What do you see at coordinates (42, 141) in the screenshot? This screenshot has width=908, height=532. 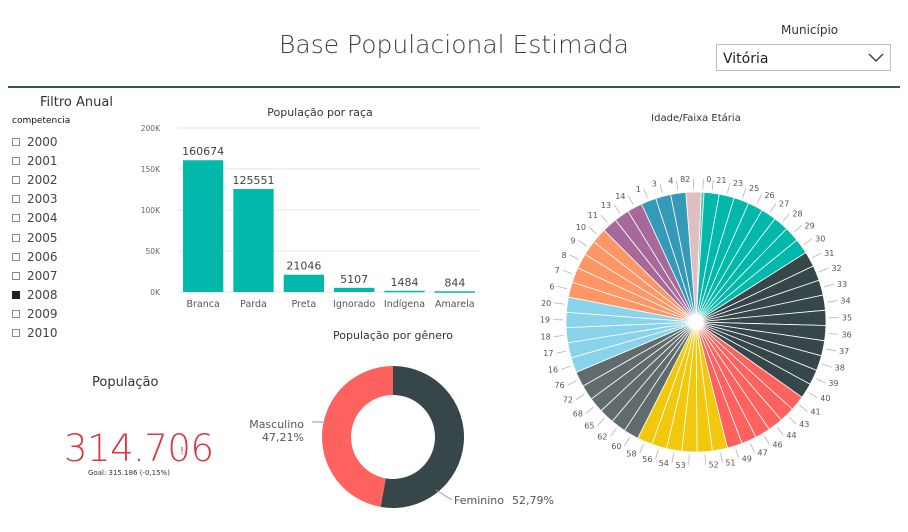 I see `year-label: 2000` at bounding box center [42, 141].